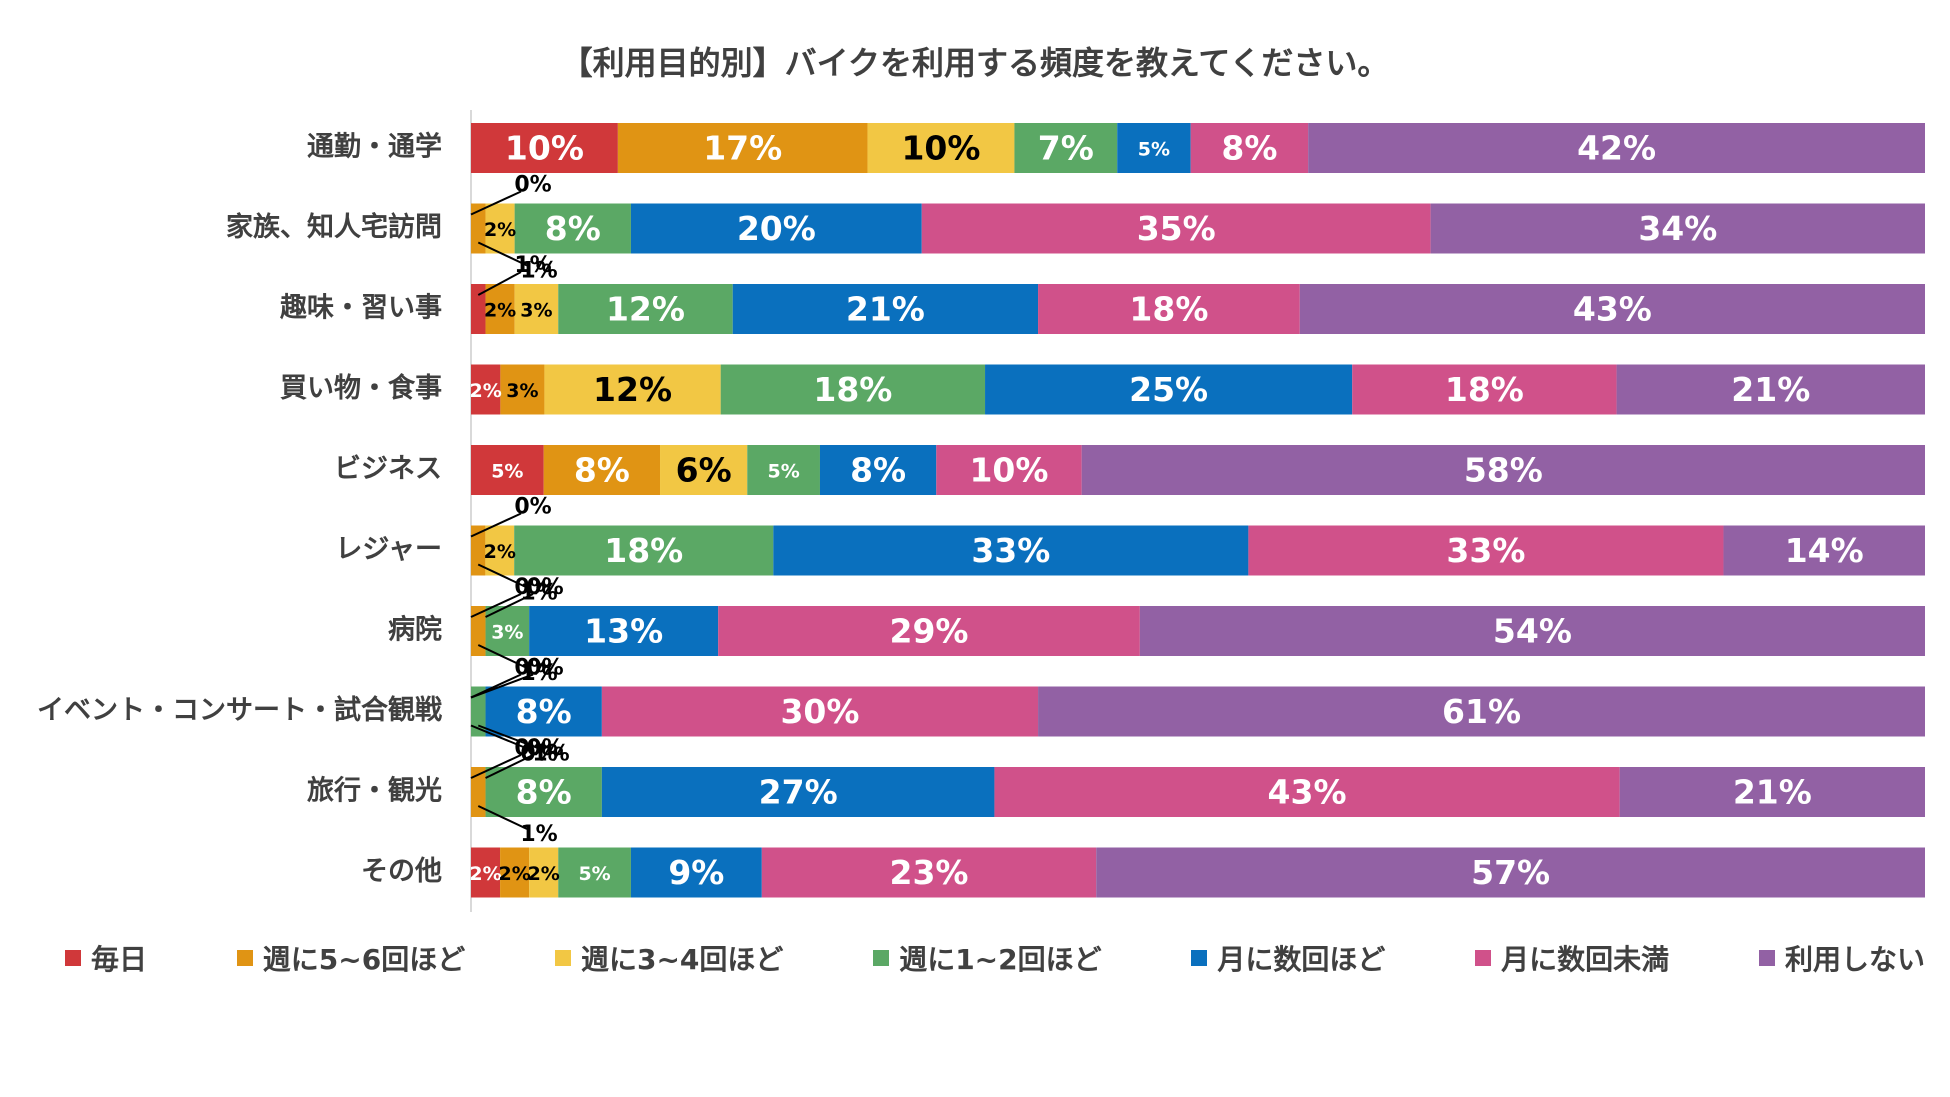 The height and width of the screenshot is (1097, 1950). What do you see at coordinates (975, 63) in the screenshot?
I see `chart-title: 【利用目的別】バイクを利用する頻度を教えてください。` at bounding box center [975, 63].